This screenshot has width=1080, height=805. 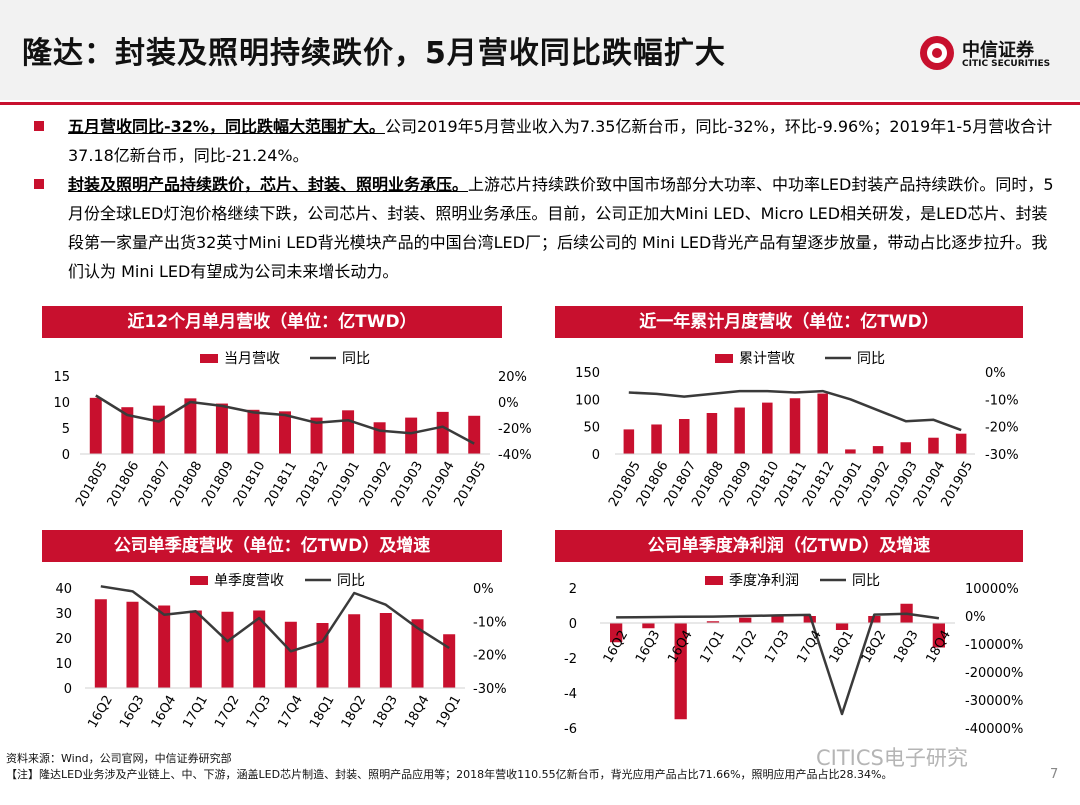 I want to click on left-axis-tick-label: 100, so click(x=587, y=400).